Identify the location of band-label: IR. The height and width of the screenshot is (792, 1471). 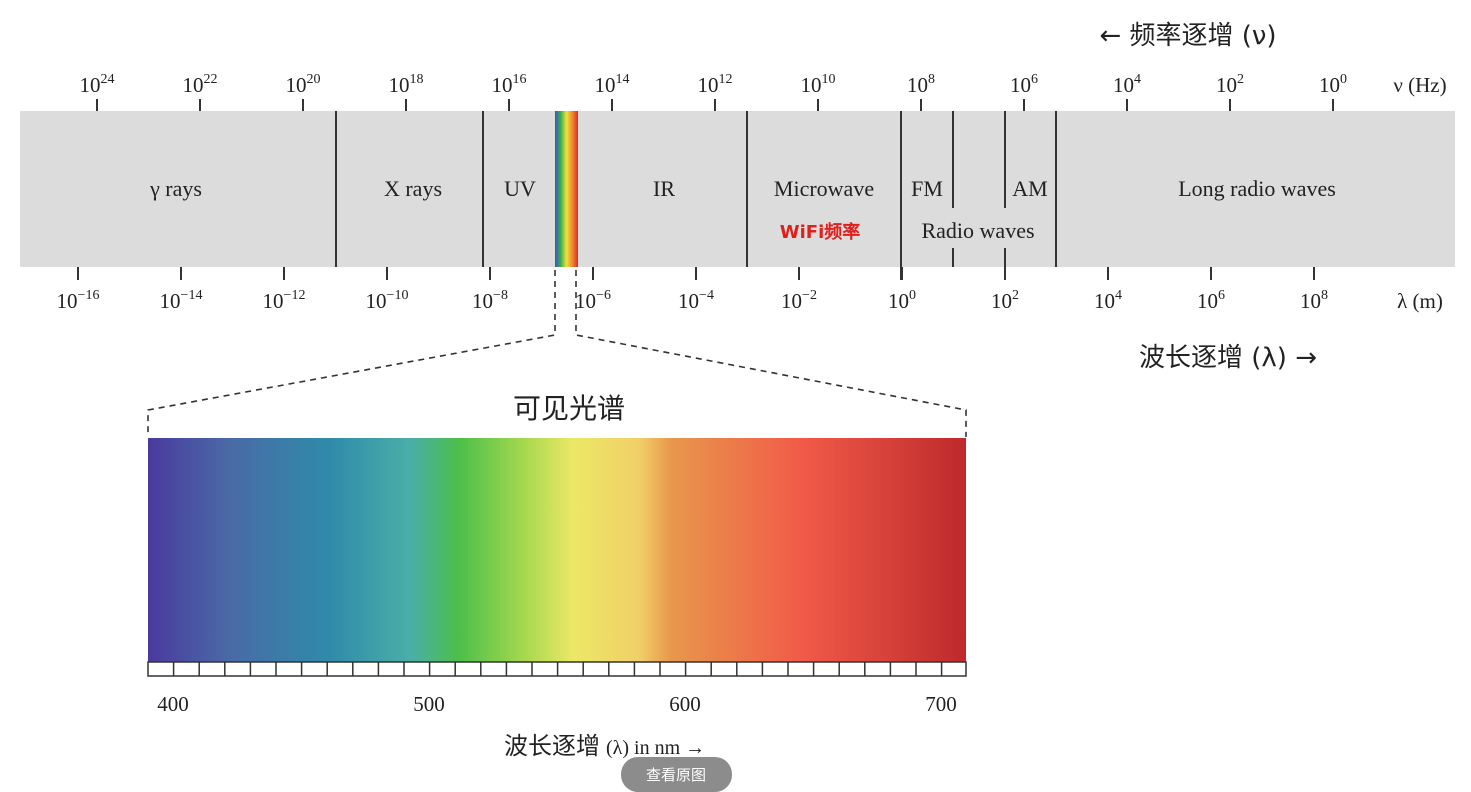
(664, 188).